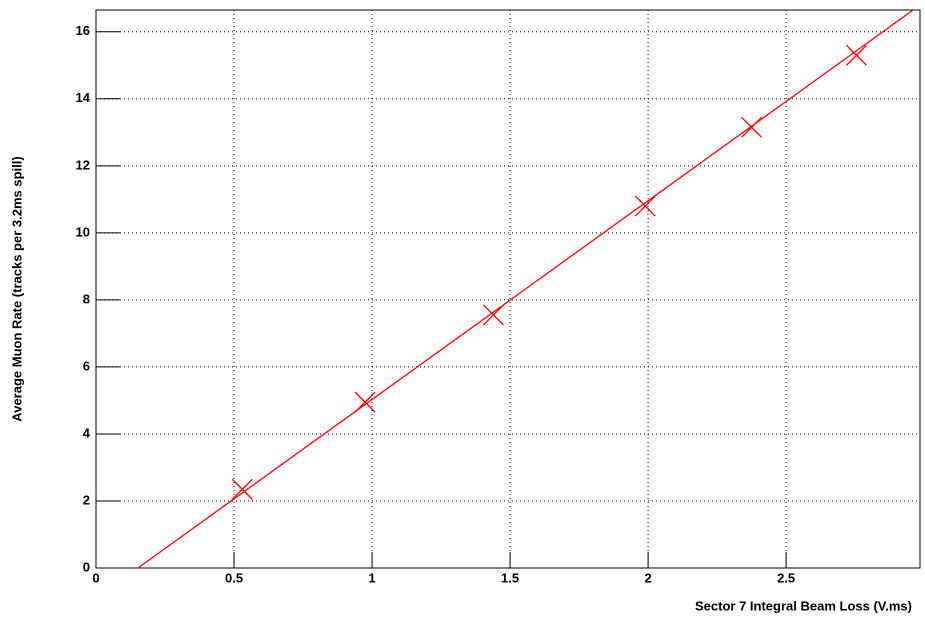 The width and height of the screenshot is (925, 623). Describe the element at coordinates (510, 577) in the screenshot. I see `x-tick-label: 1.5` at that location.